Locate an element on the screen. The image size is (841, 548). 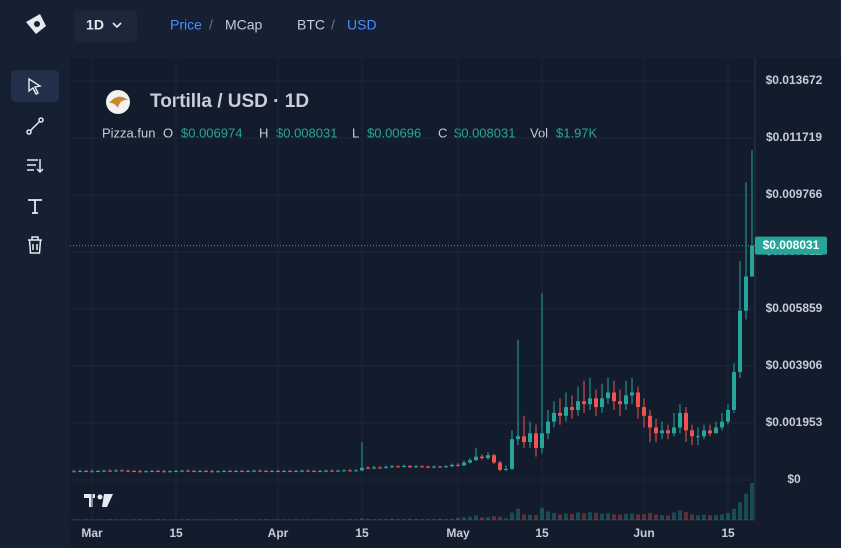
price-toggle: Price is located at coordinates (186, 25).